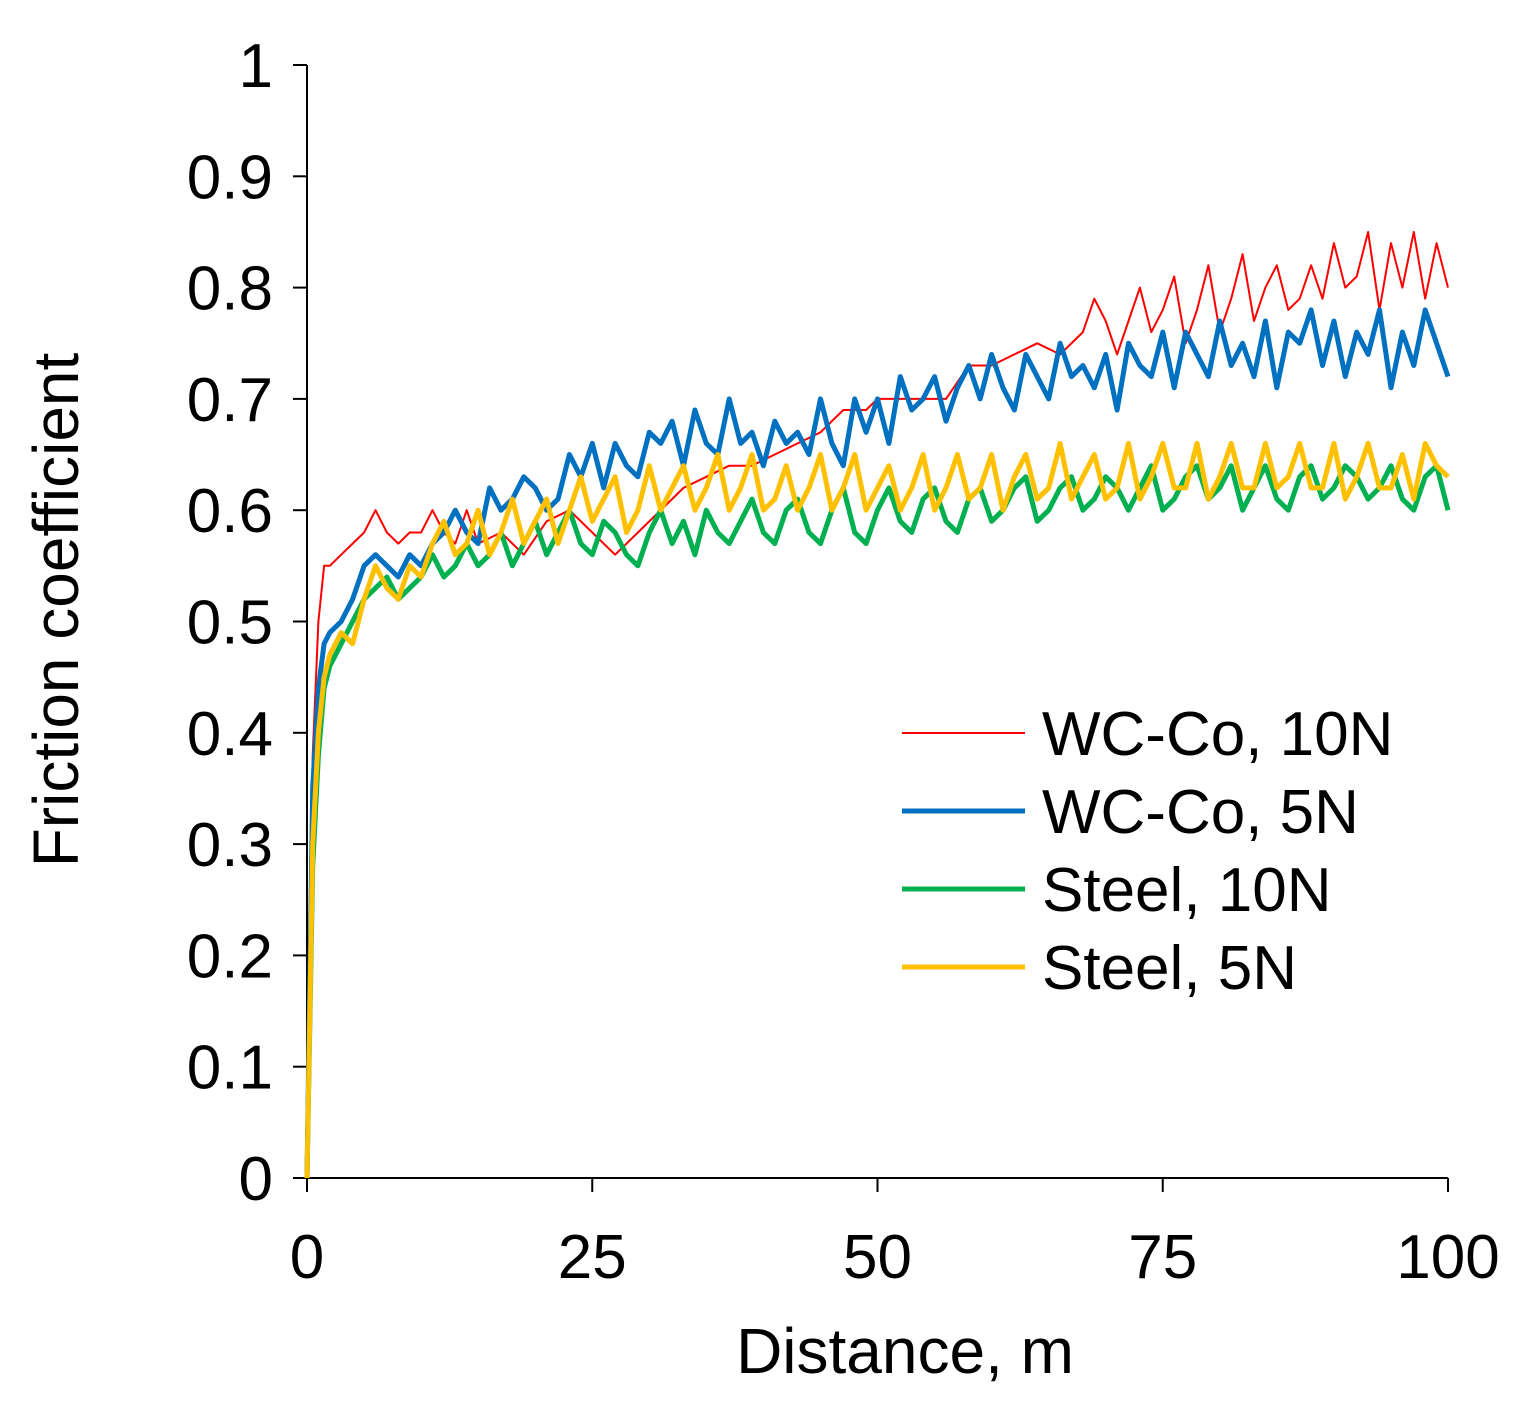 This screenshot has height=1421, width=1525. Describe the element at coordinates (307, 1257) in the screenshot. I see `x-tick-label: 0` at that location.